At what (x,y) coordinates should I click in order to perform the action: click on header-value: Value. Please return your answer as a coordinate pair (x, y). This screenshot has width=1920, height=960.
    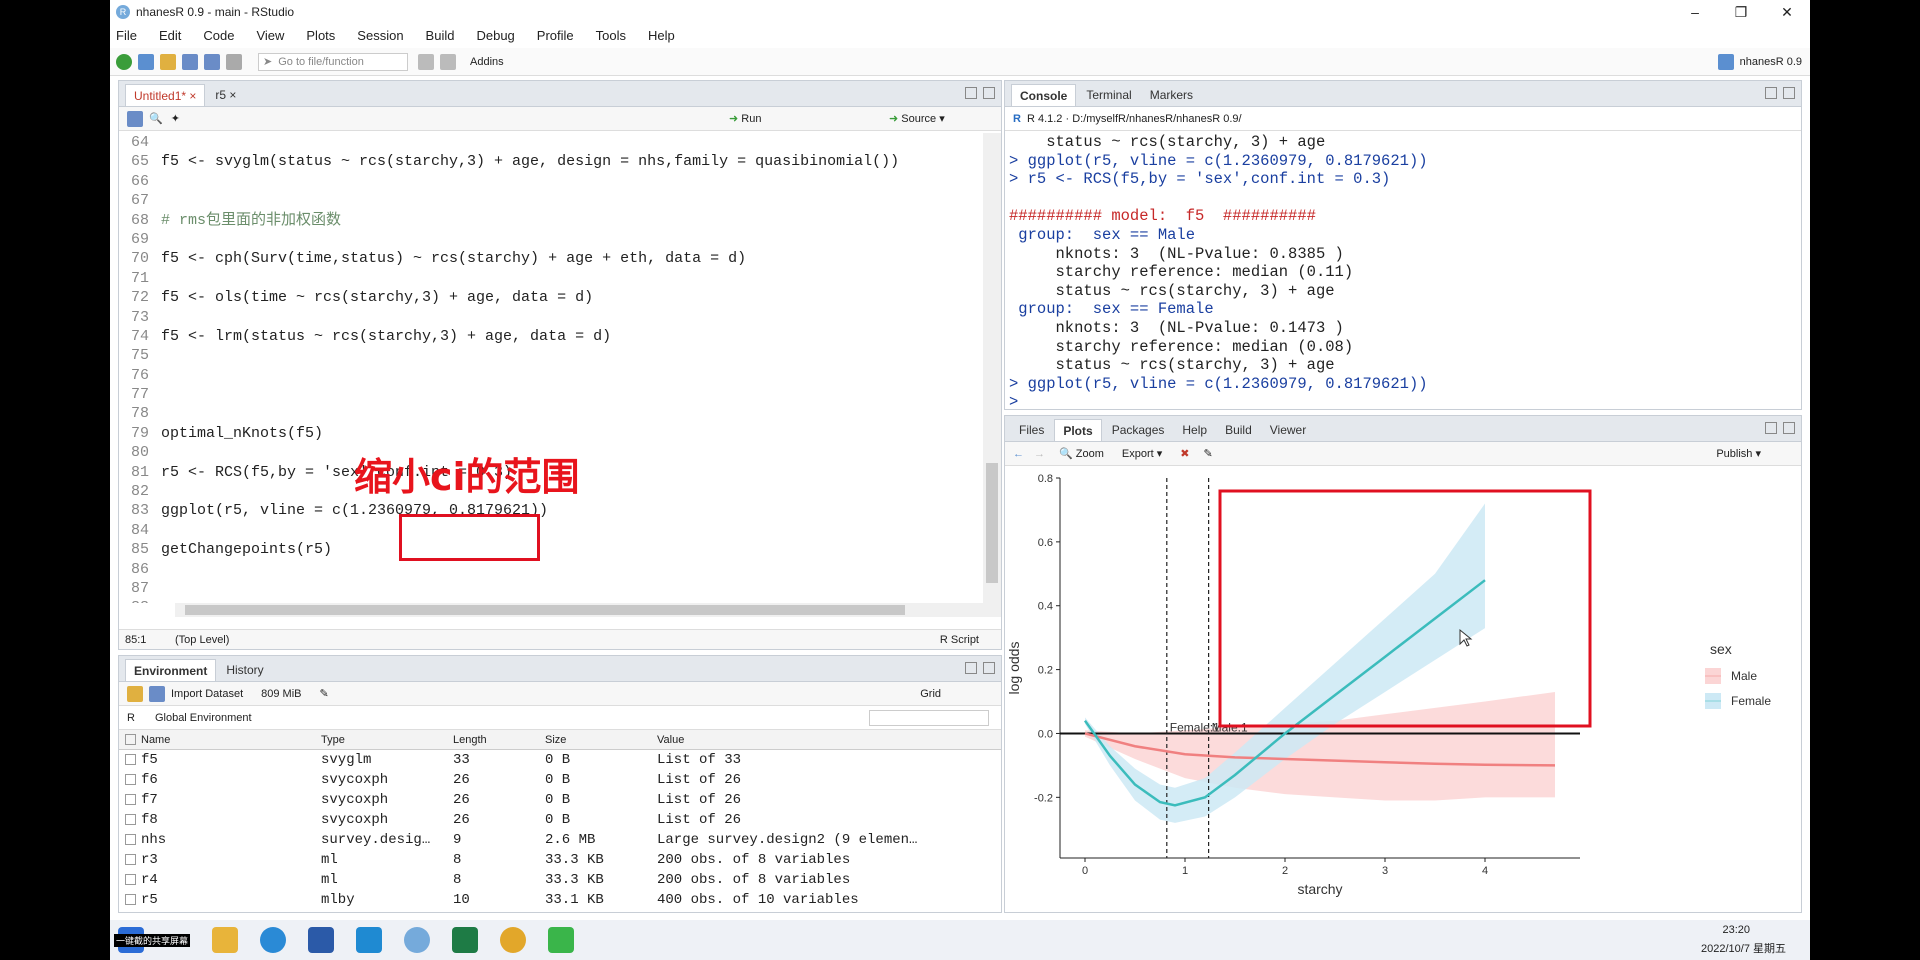
    Looking at the image, I should click on (671, 740).